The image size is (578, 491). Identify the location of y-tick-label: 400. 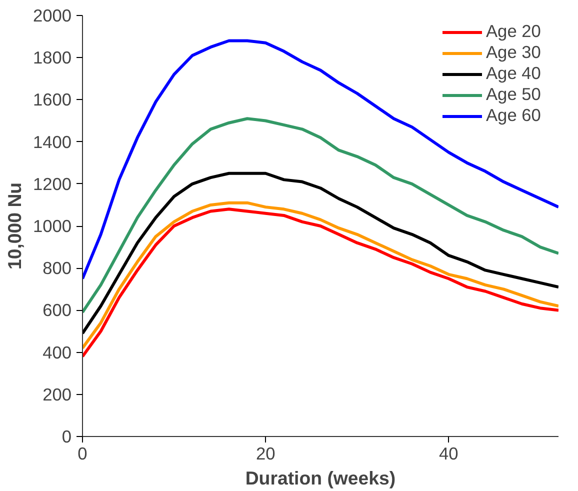
(57, 352).